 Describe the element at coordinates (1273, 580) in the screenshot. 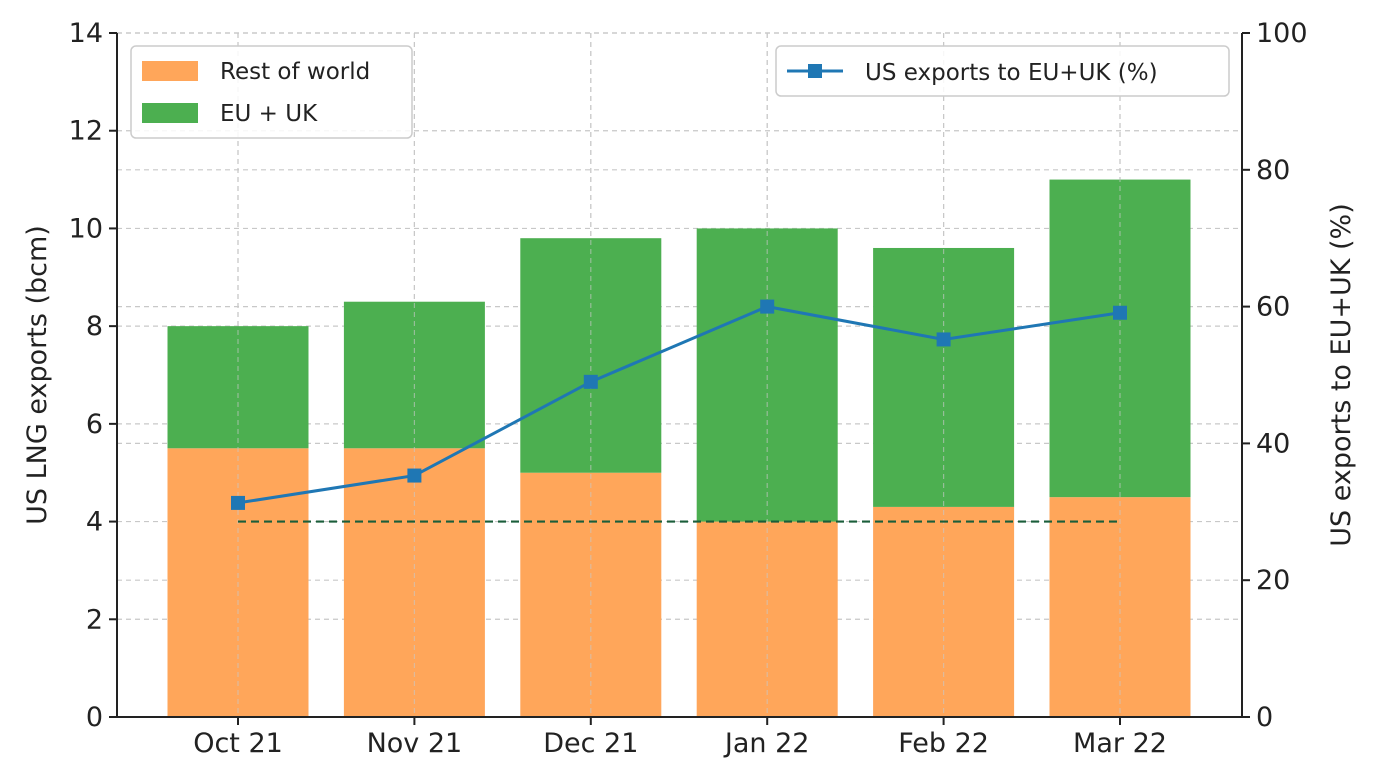

I see `y-tick-label-right: 20` at that location.